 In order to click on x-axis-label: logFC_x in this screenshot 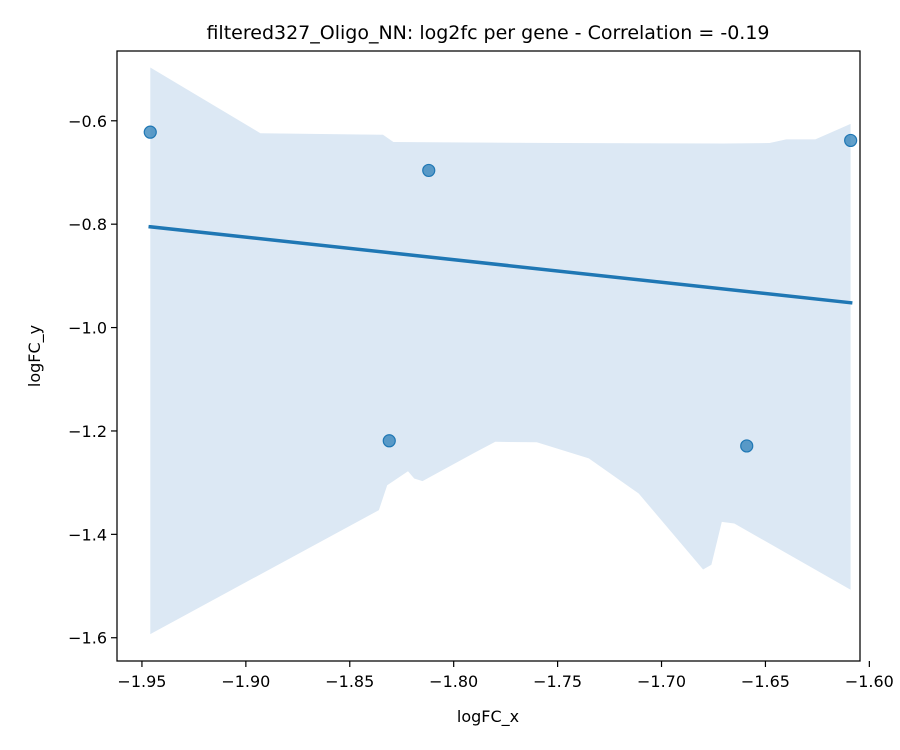, I will do `click(488, 717)`.